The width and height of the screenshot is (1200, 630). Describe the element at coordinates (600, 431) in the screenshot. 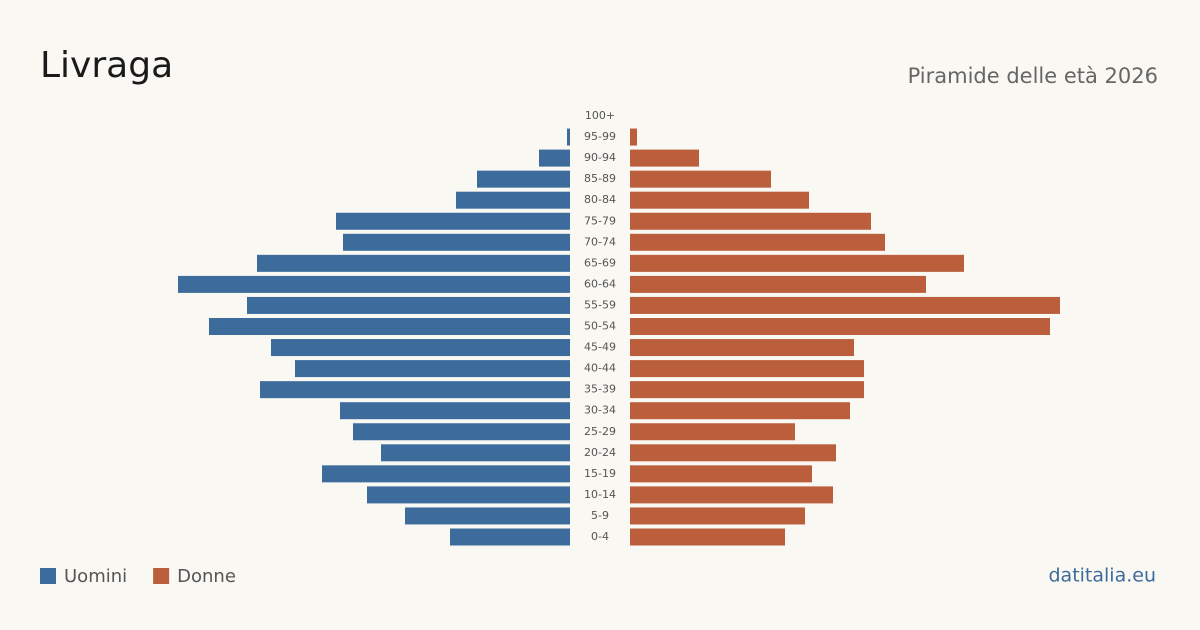

I see `age-label: 25-29` at that location.